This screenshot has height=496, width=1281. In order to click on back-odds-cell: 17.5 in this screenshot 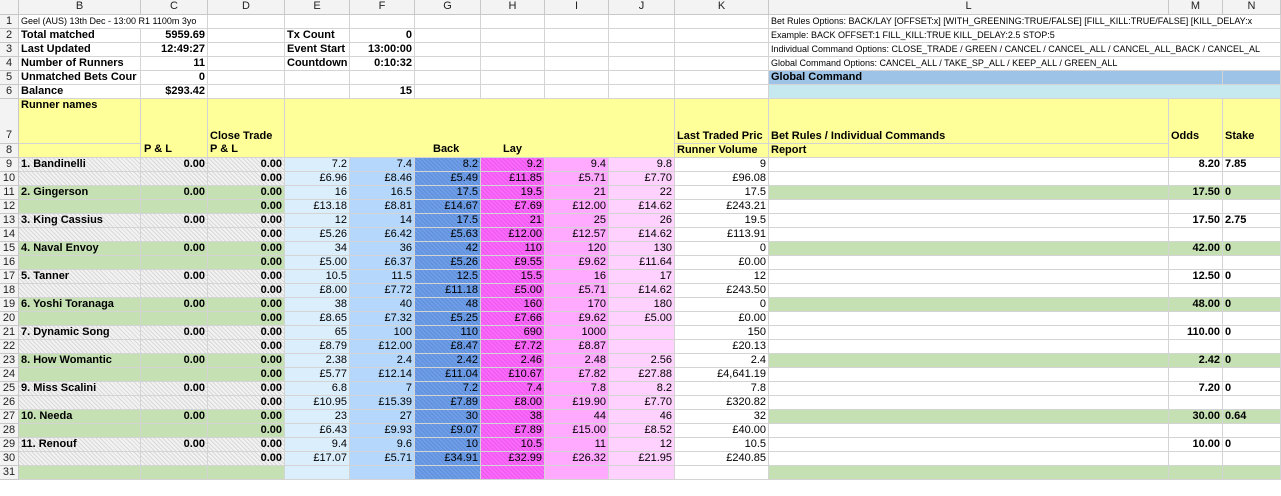, I will do `click(448, 221)`.